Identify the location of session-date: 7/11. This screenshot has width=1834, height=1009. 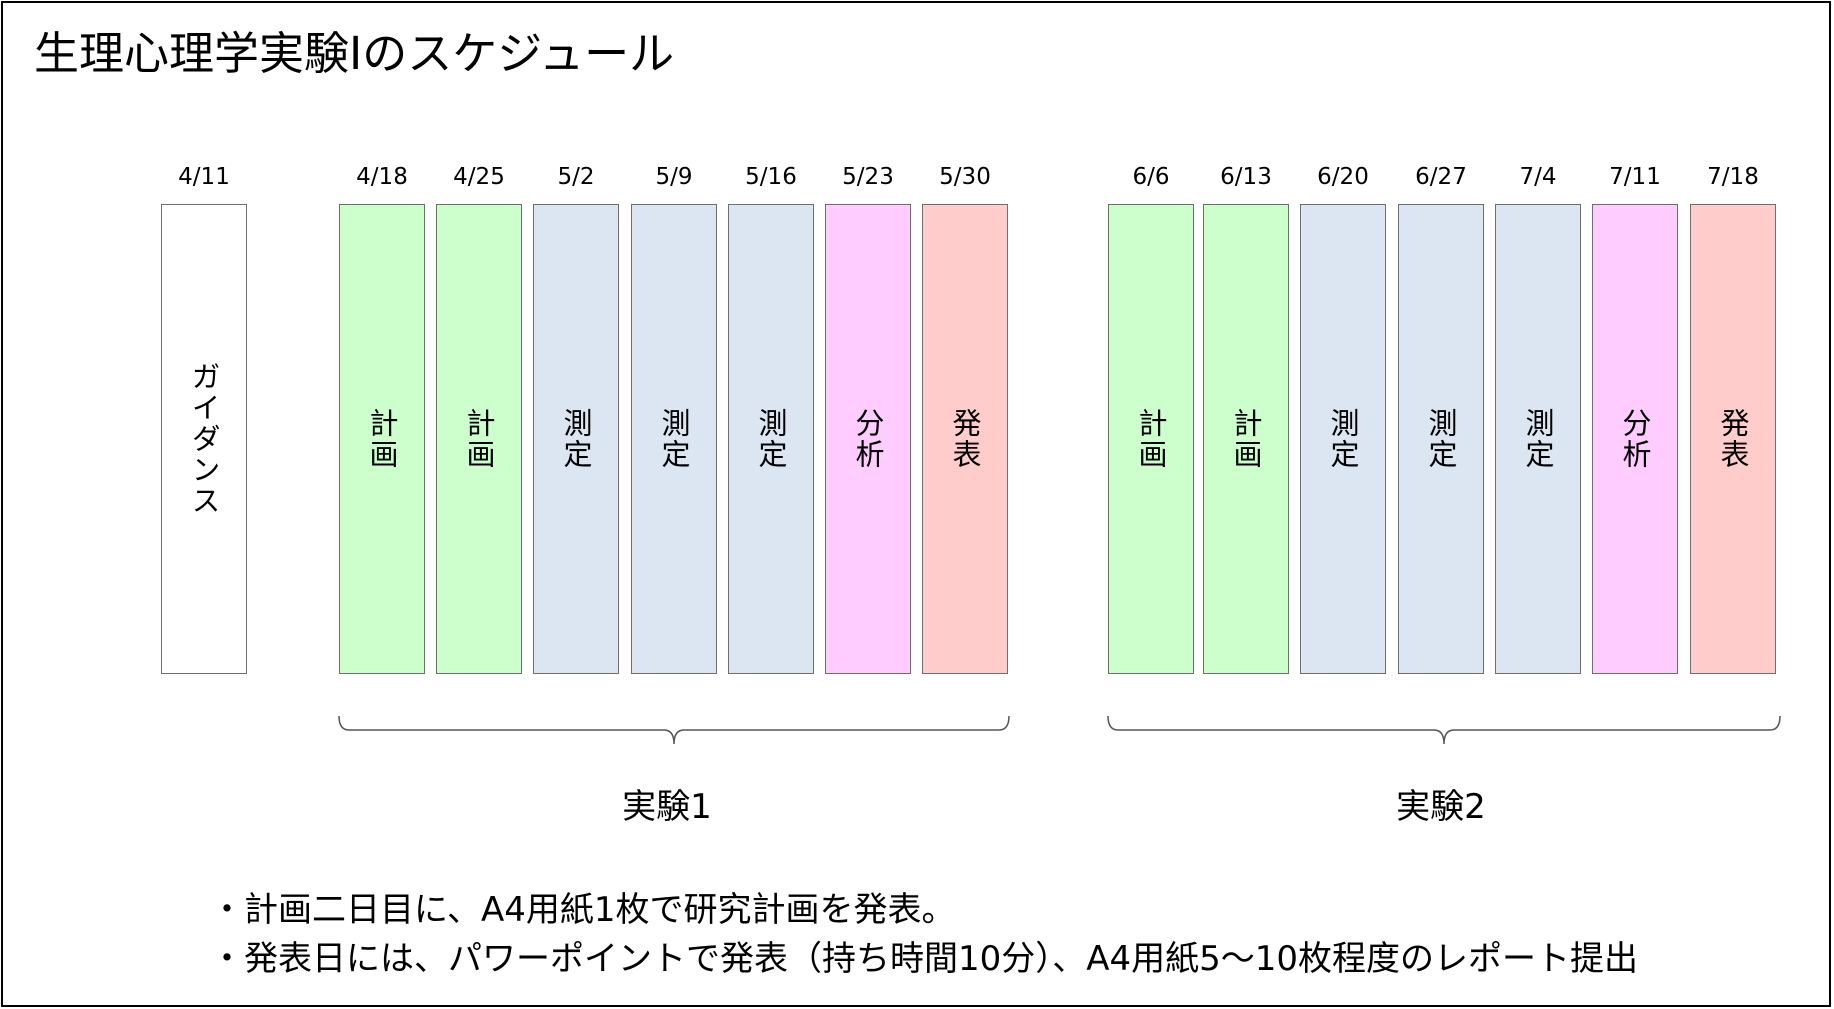
(1635, 177).